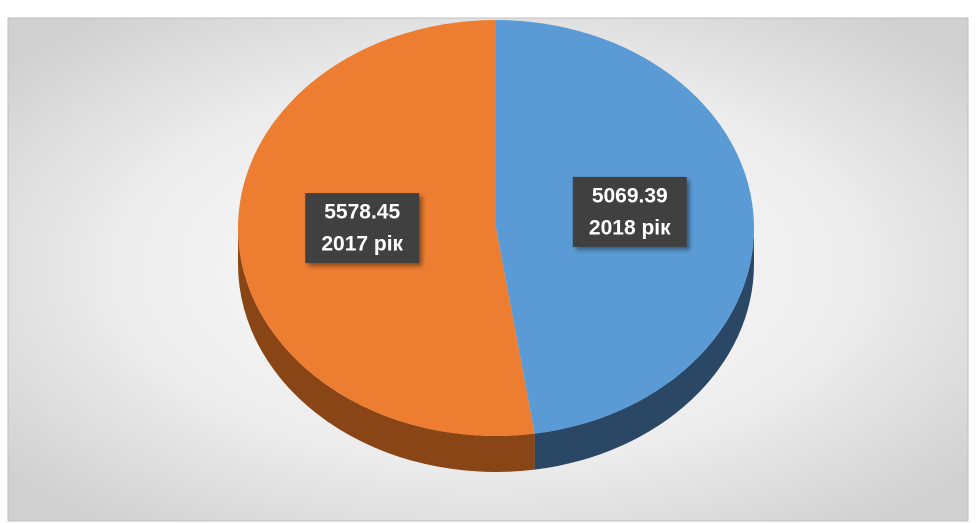 Image resolution: width=976 pixels, height=523 pixels. Describe the element at coordinates (630, 195) in the screenshot. I see `data-label-value: 5069.39` at that location.